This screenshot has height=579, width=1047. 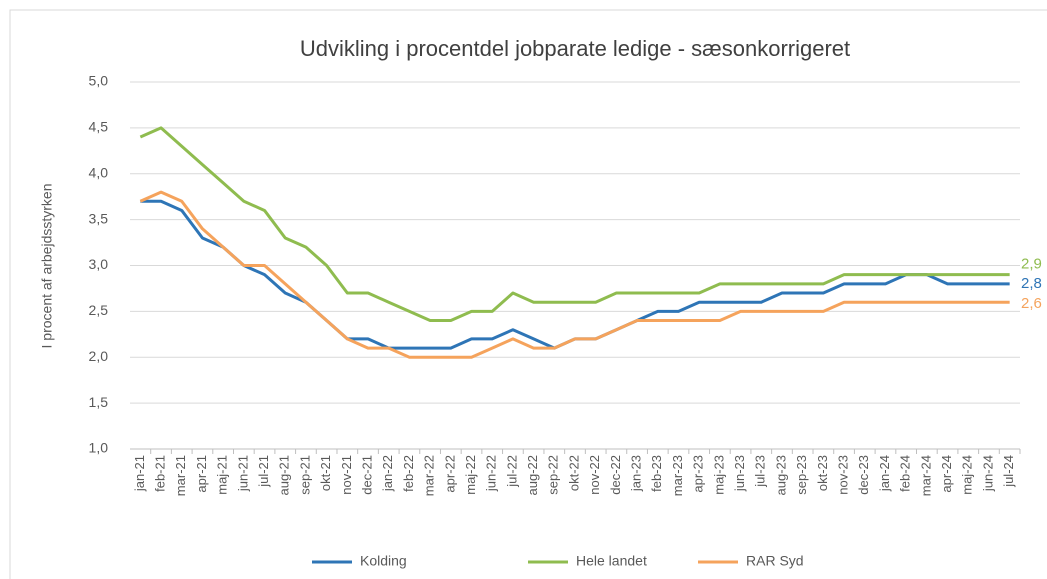 What do you see at coordinates (594, 475) in the screenshot?
I see `x-tick-label: nov-22` at bounding box center [594, 475].